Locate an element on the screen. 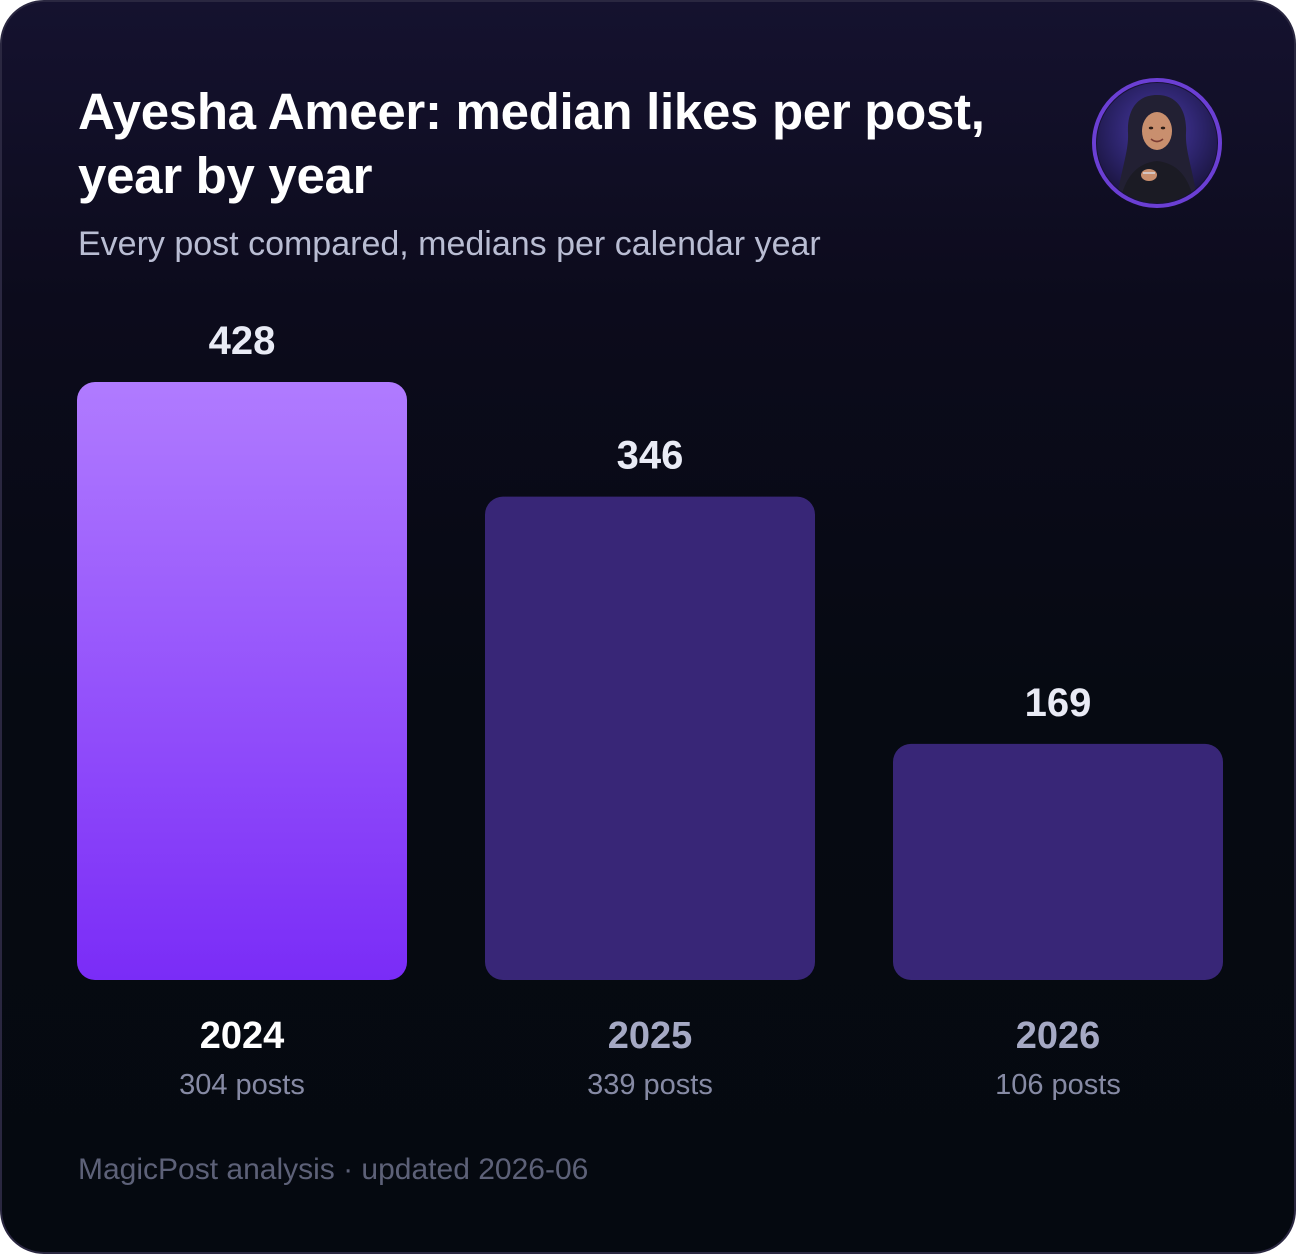 The image size is (1296, 1254). tick-label-2025: 2025 is located at coordinates (650, 1036).